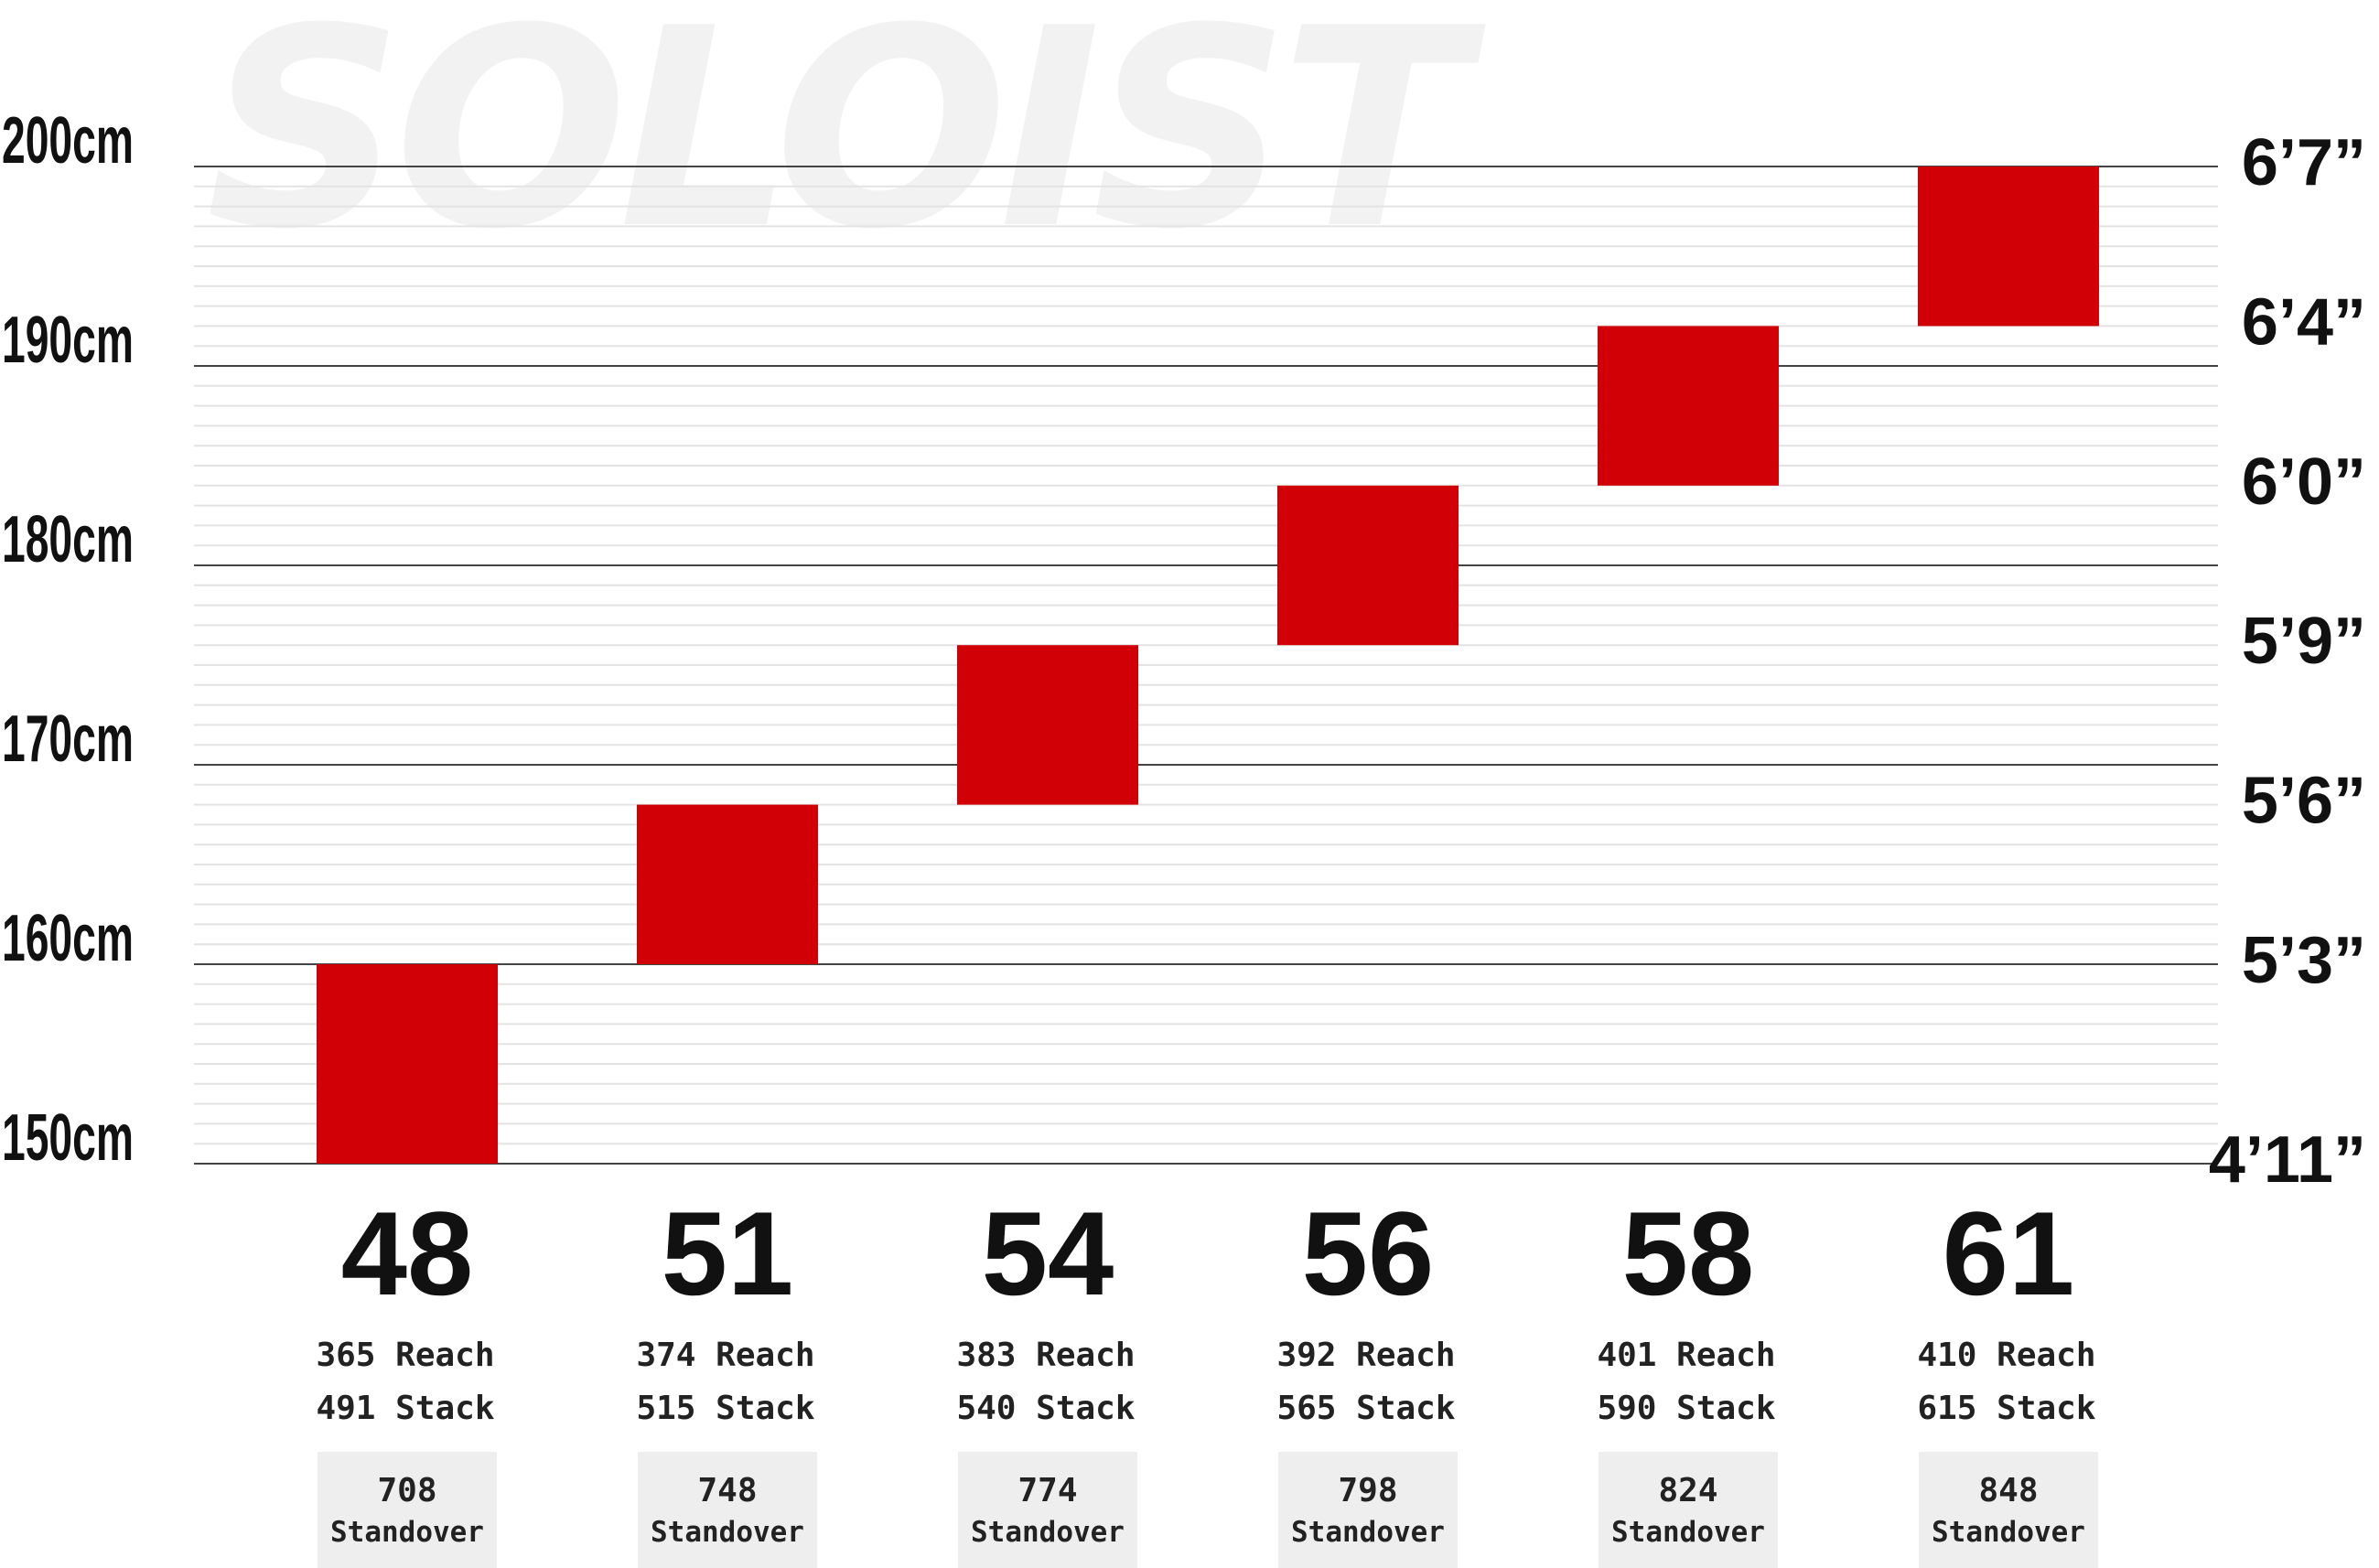 The height and width of the screenshot is (1568, 2379). Describe the element at coordinates (2009, 1253) in the screenshot. I see `frame-size-label: 61` at that location.